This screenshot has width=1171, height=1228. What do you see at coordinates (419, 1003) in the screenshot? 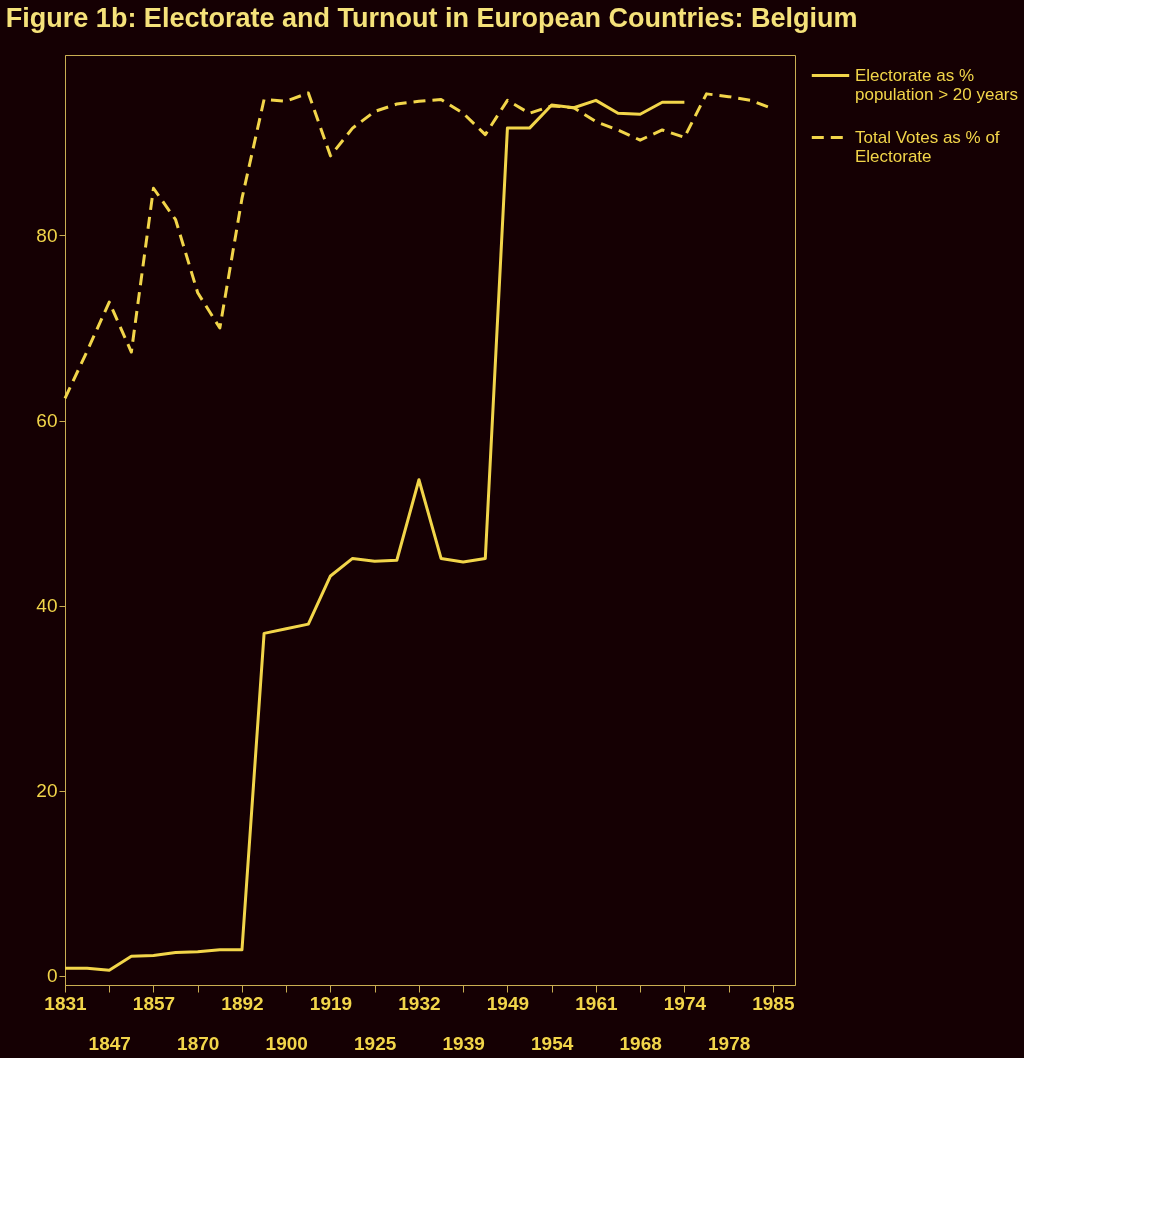
I see `x-tick-label: 1932` at bounding box center [419, 1003].